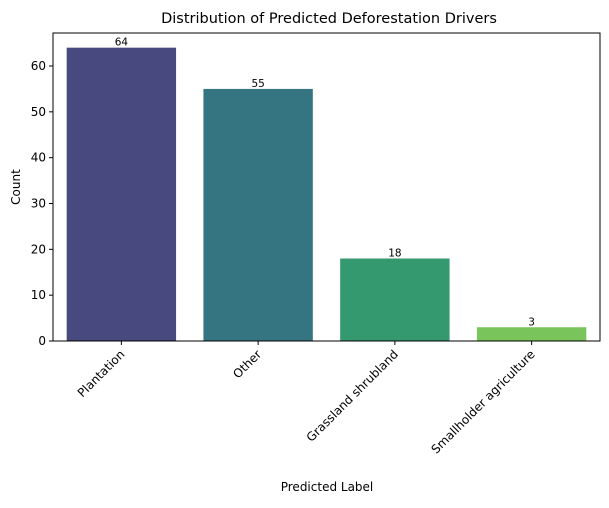 This screenshot has height=508, width=609. I want to click on y-tick-label: 0, so click(42, 341).